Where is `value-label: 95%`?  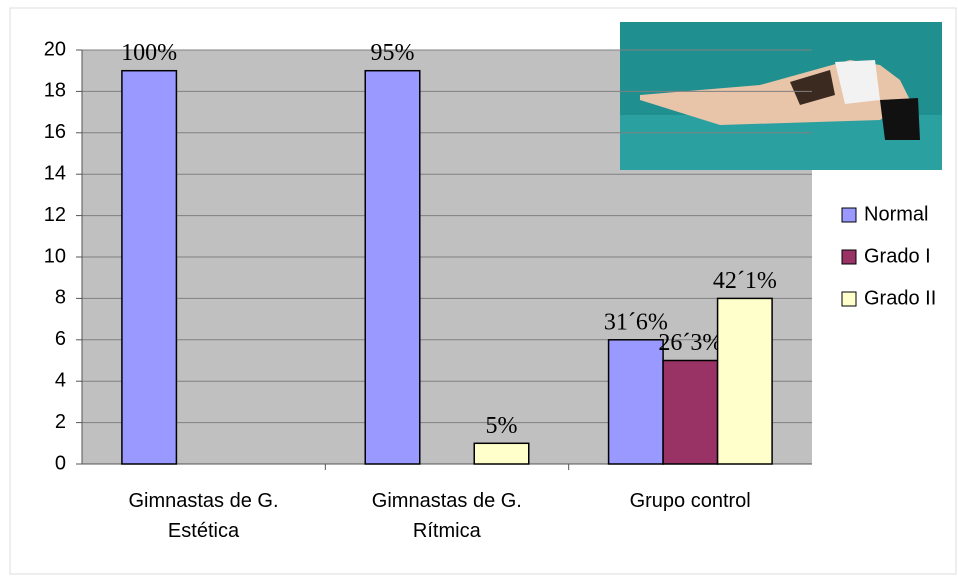 value-label: 95% is located at coordinates (393, 53).